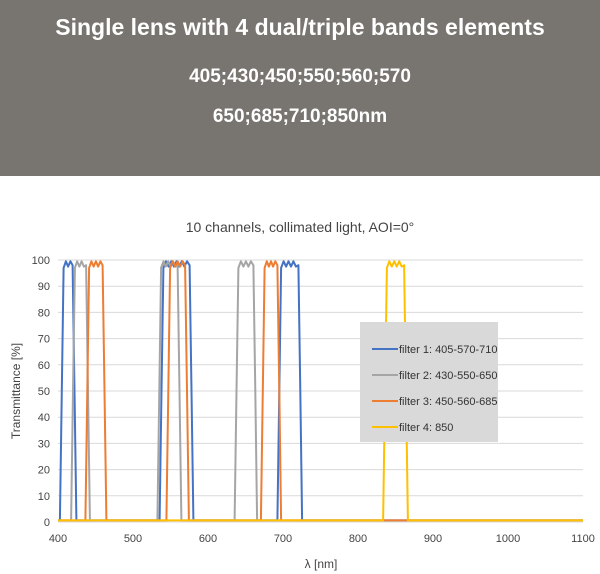 The height and width of the screenshot is (574, 600). Describe the element at coordinates (426, 428) in the screenshot. I see `legend-label: filter 4: 850` at that location.